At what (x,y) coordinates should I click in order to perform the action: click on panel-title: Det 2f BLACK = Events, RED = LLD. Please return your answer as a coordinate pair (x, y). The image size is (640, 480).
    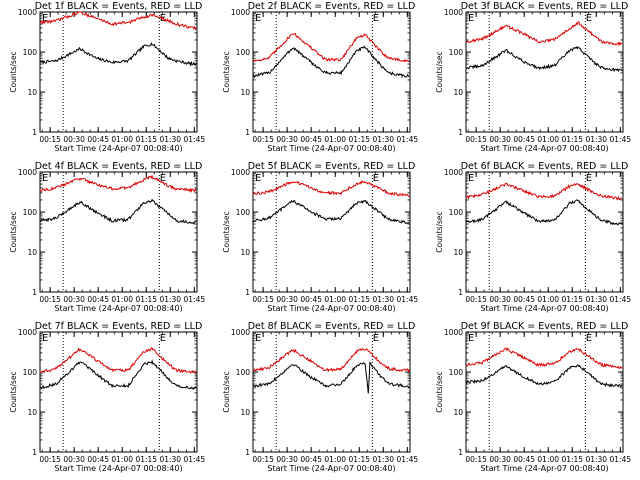
    Looking at the image, I should click on (332, 6).